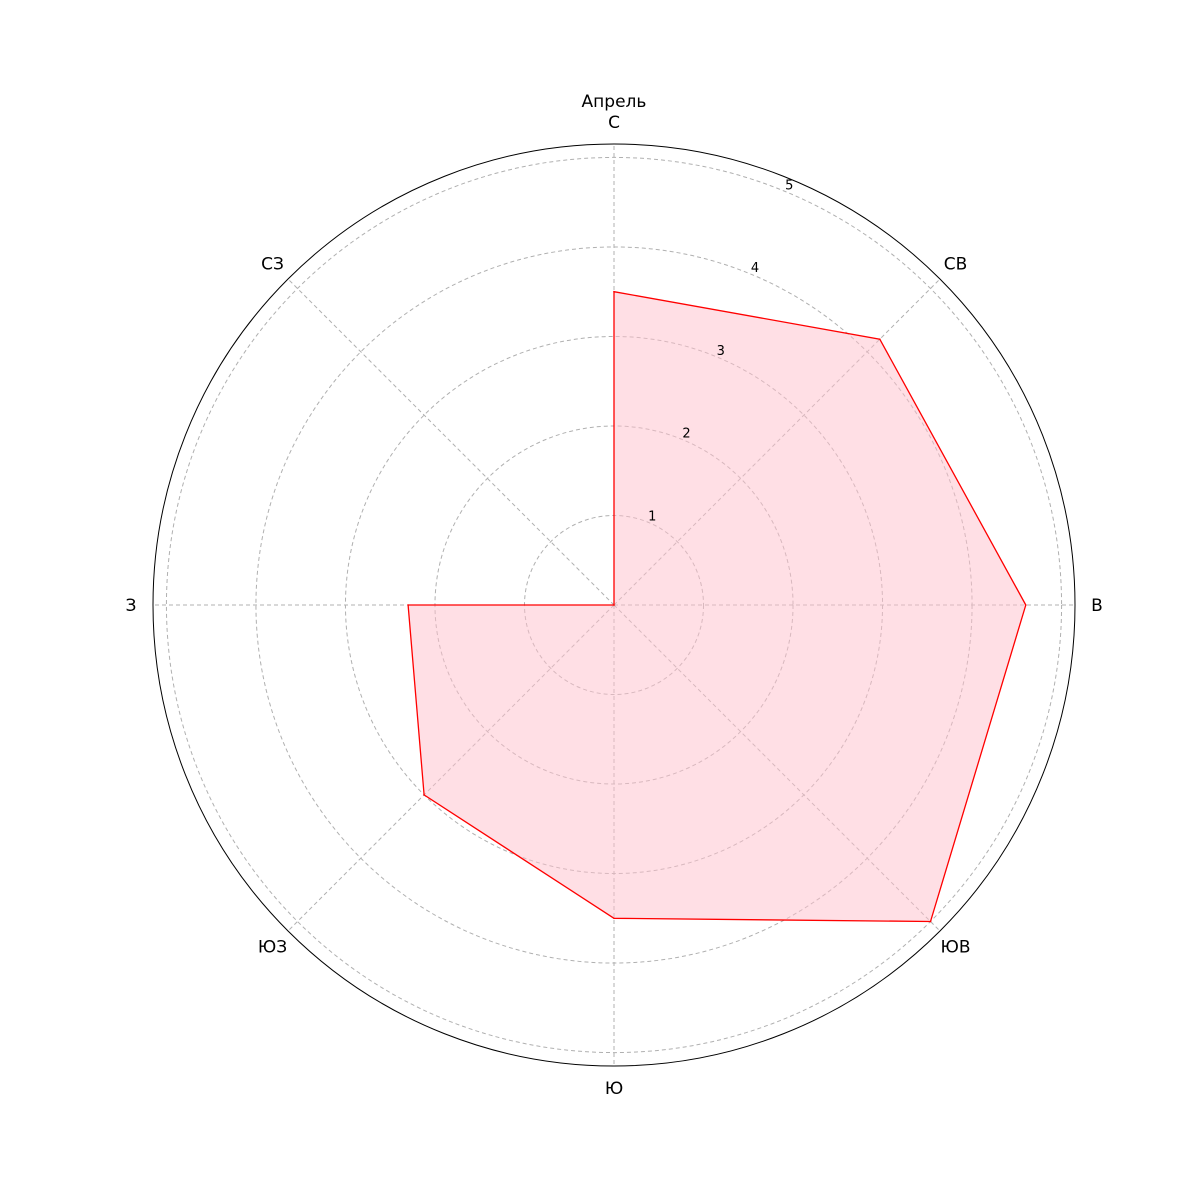 This screenshot has width=1200, height=1200. I want to click on series-point-СВ, so click(880, 339).